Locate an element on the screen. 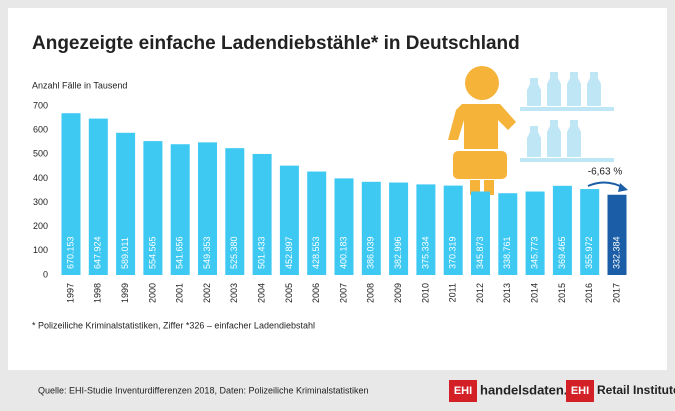  value-label: 345.873 is located at coordinates (480, 252).